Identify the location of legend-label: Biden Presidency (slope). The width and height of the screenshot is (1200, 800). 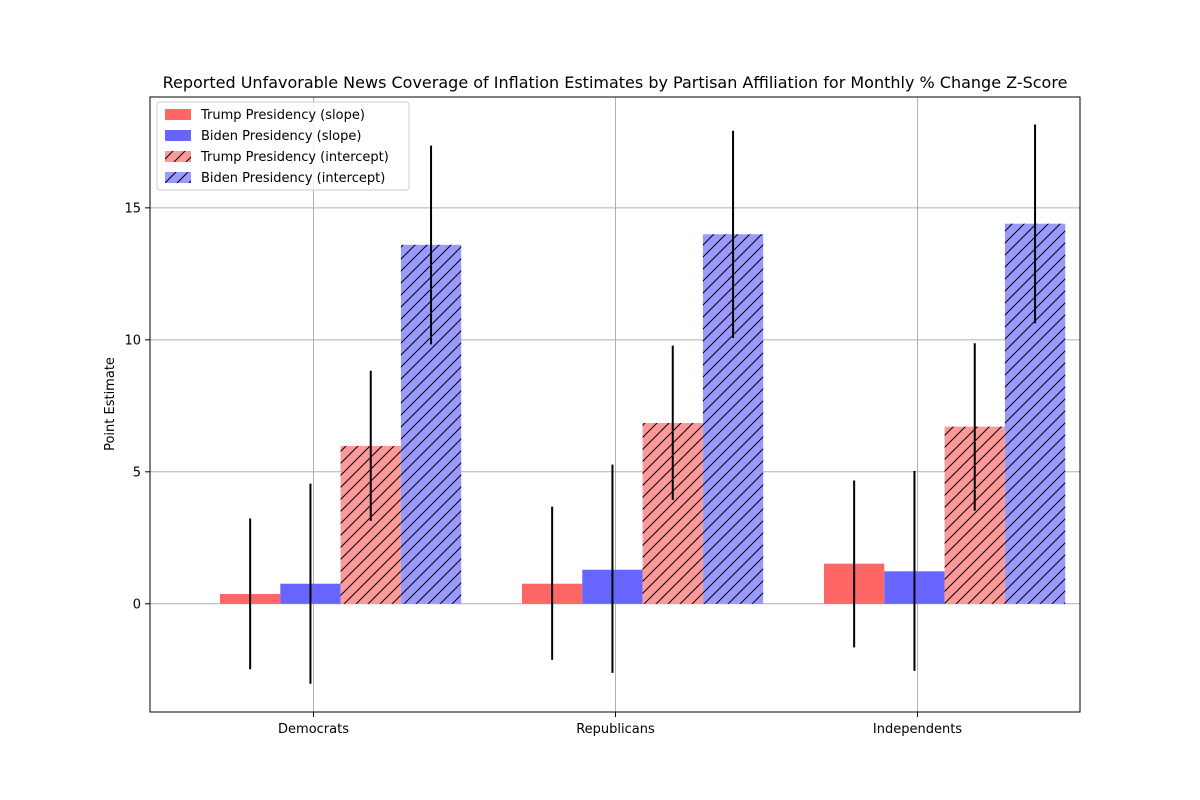
(281, 136).